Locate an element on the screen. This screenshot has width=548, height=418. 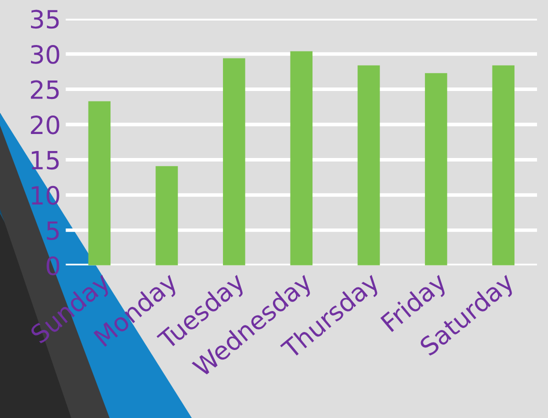
y-tick-label: 5 is located at coordinates (52, 230).